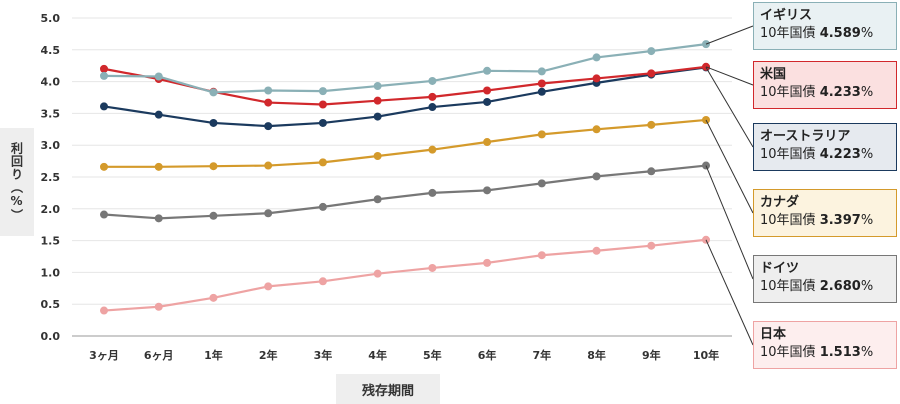  I want to click on y-tick-label: 1.0, so click(51, 272).